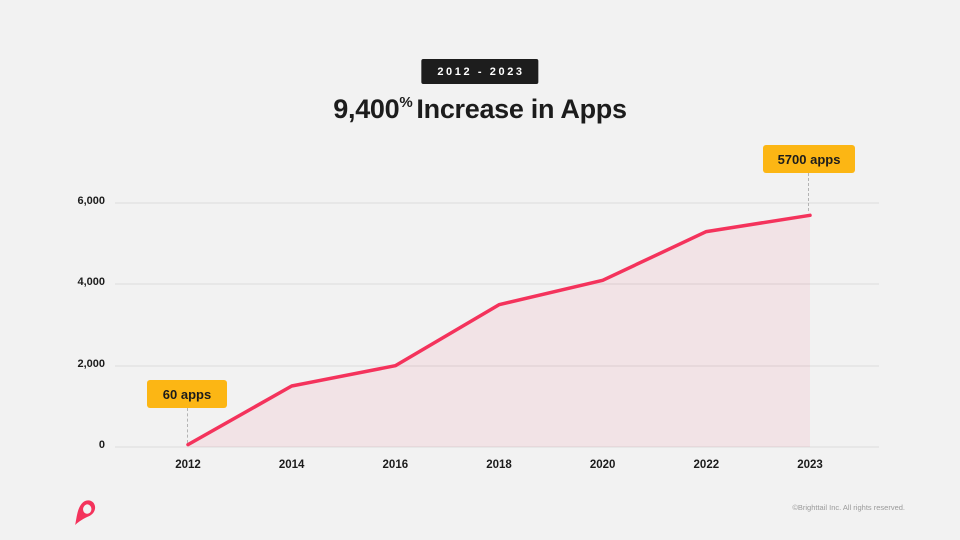  What do you see at coordinates (91, 201) in the screenshot?
I see `y-tick-label-6,000: 6,000` at bounding box center [91, 201].